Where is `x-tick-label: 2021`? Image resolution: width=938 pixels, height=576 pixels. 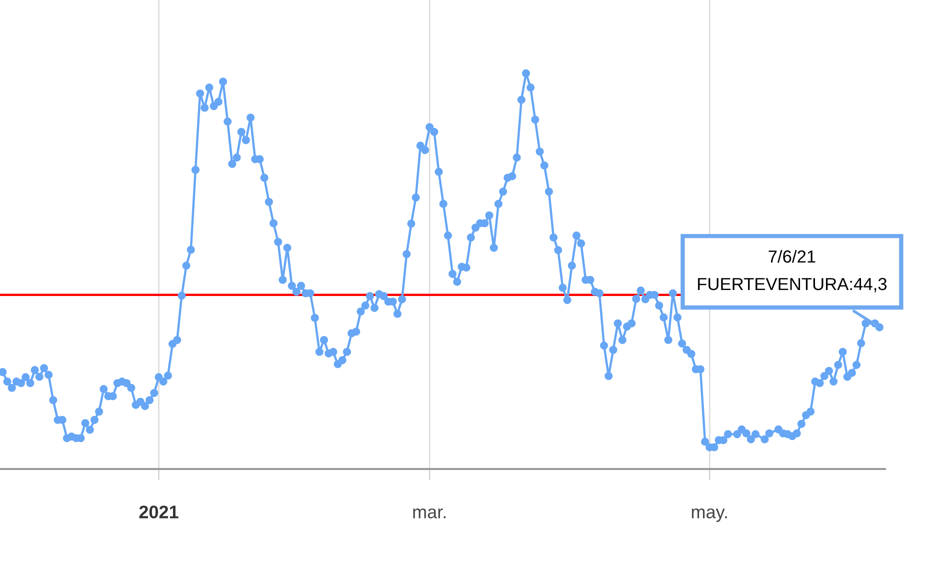
x-tick-label: 2021 is located at coordinates (158, 512).